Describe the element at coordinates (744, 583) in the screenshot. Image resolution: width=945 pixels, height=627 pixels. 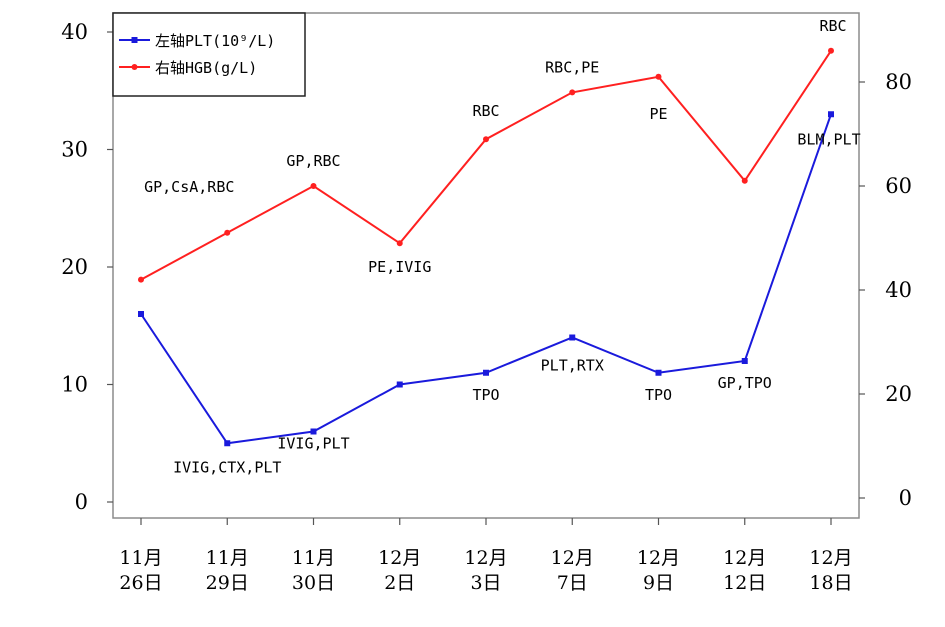
I see `x-axis-label-day: 12日` at that location.